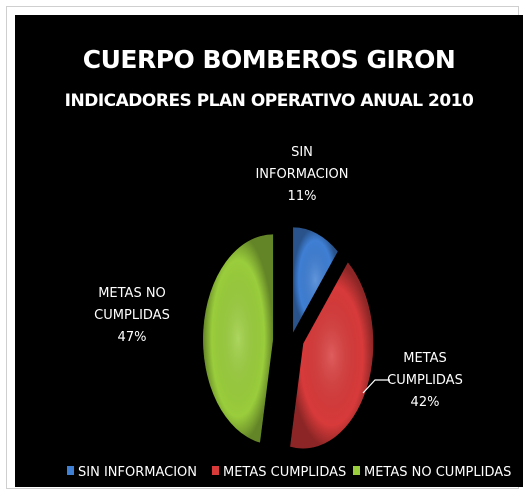 Image resolution: width=529 pixels, height=497 pixels. I want to click on legend-item-sin-informacion: SIN INFORMACION, so click(132, 472).